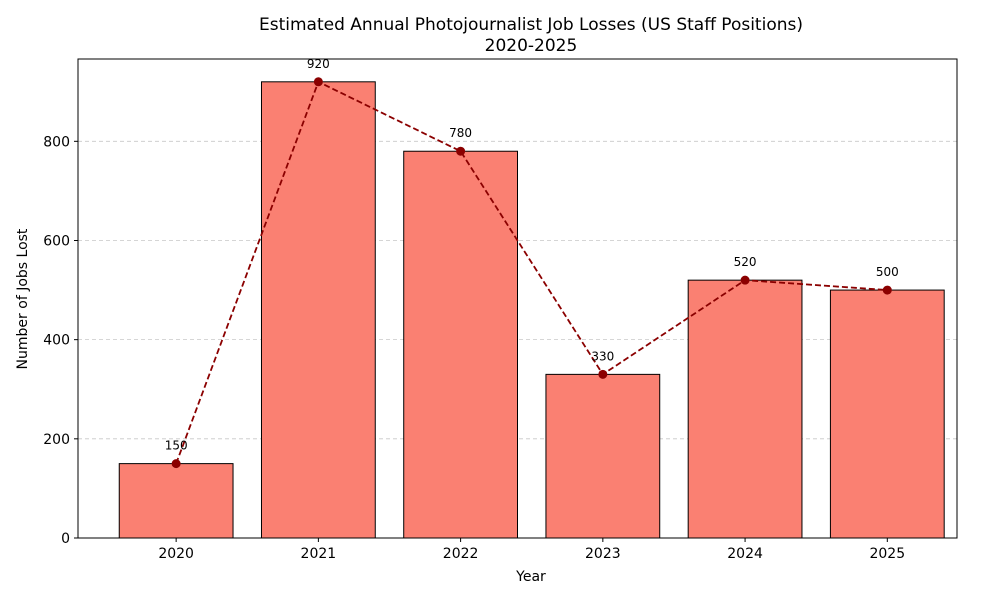  I want to click on trend-marker-2020, so click(176, 464).